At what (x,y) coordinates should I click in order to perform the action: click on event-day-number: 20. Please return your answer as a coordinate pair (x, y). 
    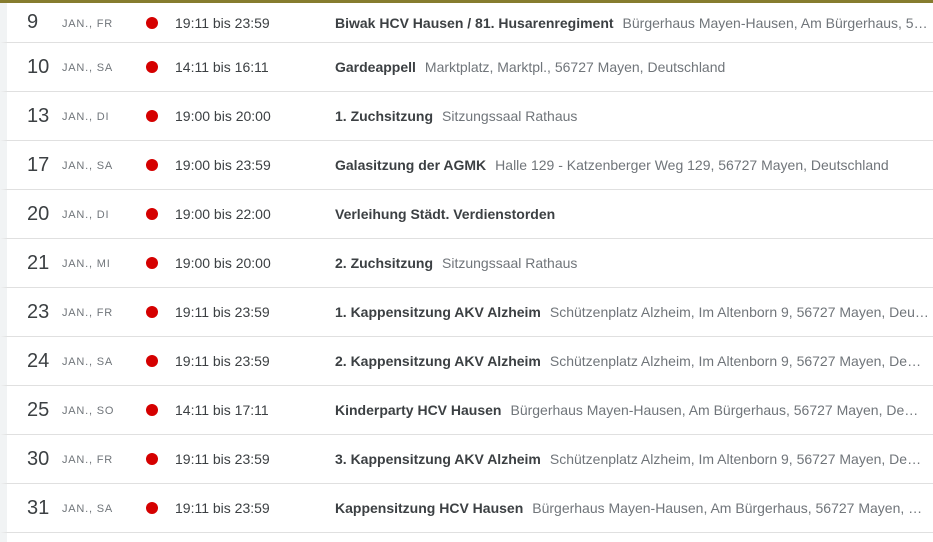
    Looking at the image, I should click on (38, 213).